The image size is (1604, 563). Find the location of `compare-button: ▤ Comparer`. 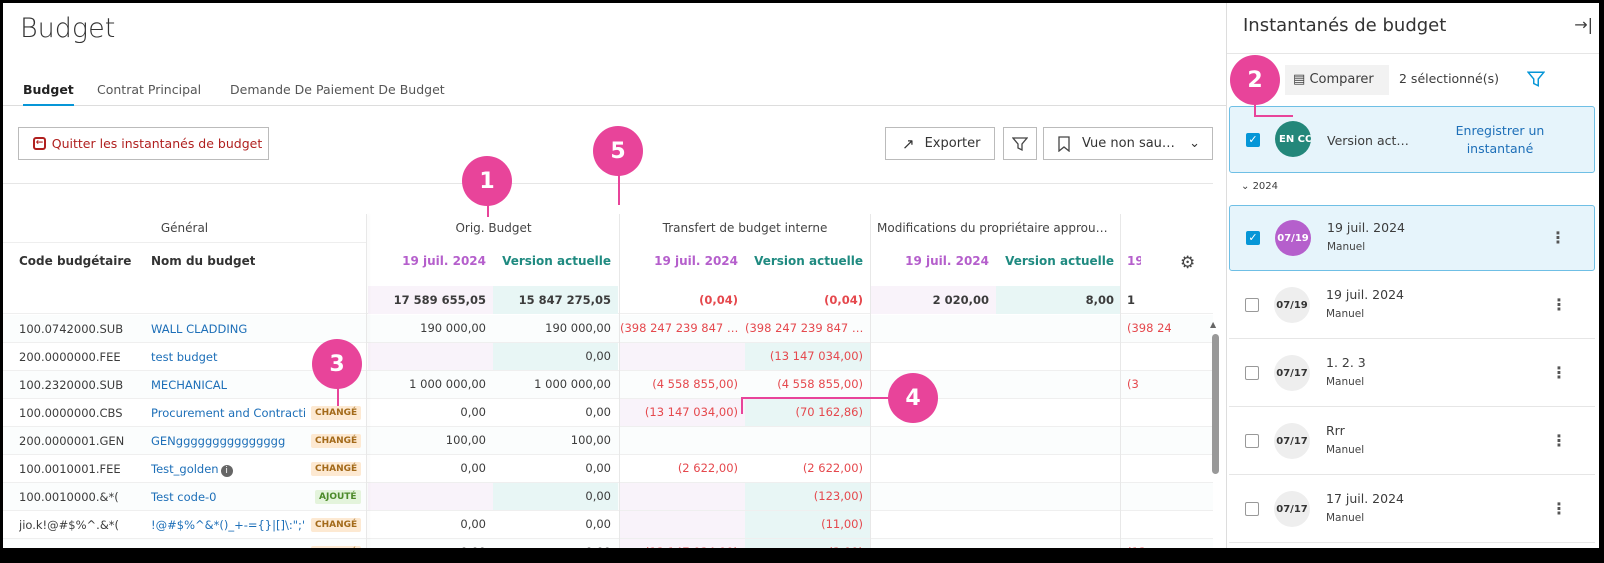

compare-button: ▤ Comparer is located at coordinates (1337, 80).